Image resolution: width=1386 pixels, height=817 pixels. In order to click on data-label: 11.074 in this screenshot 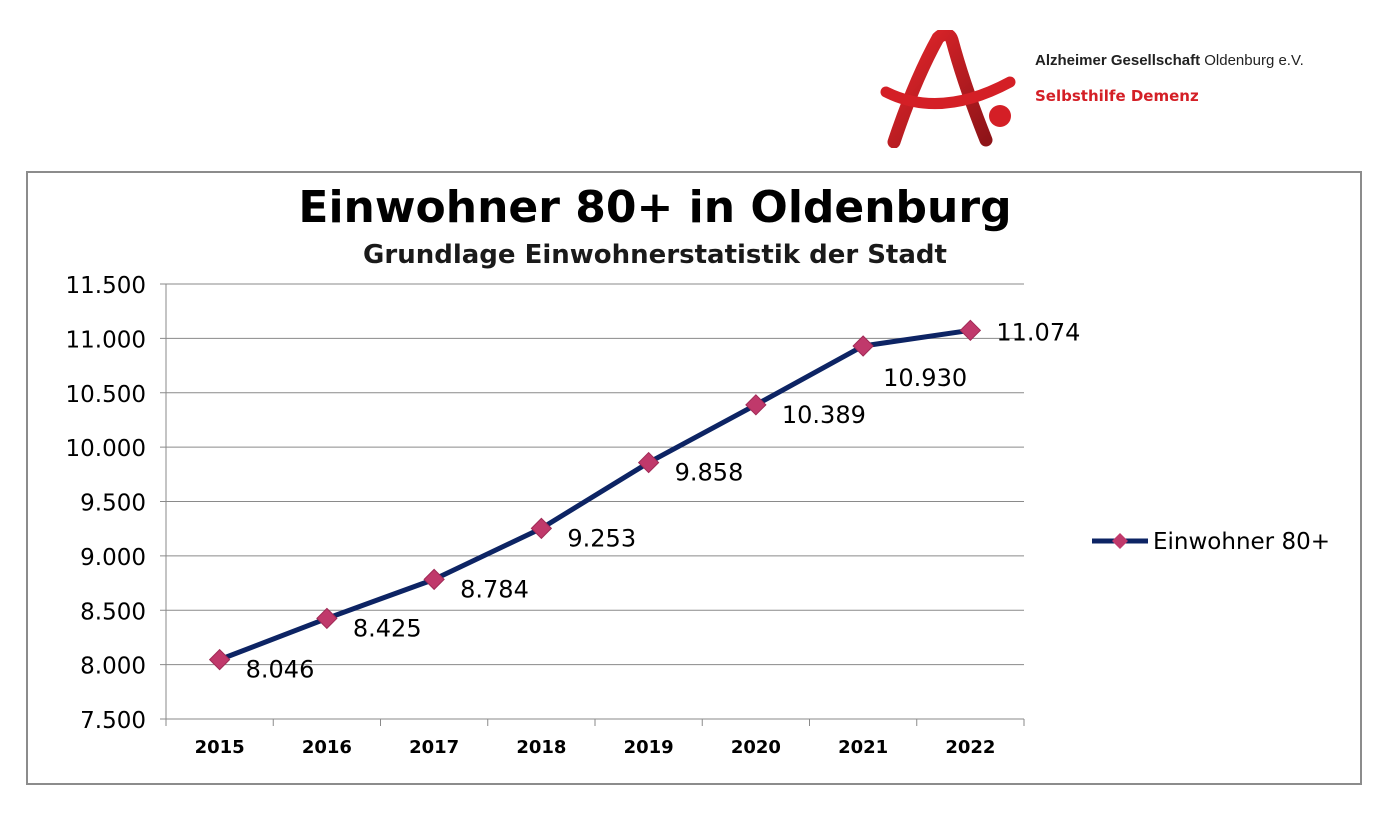, I will do `click(1038, 332)`.